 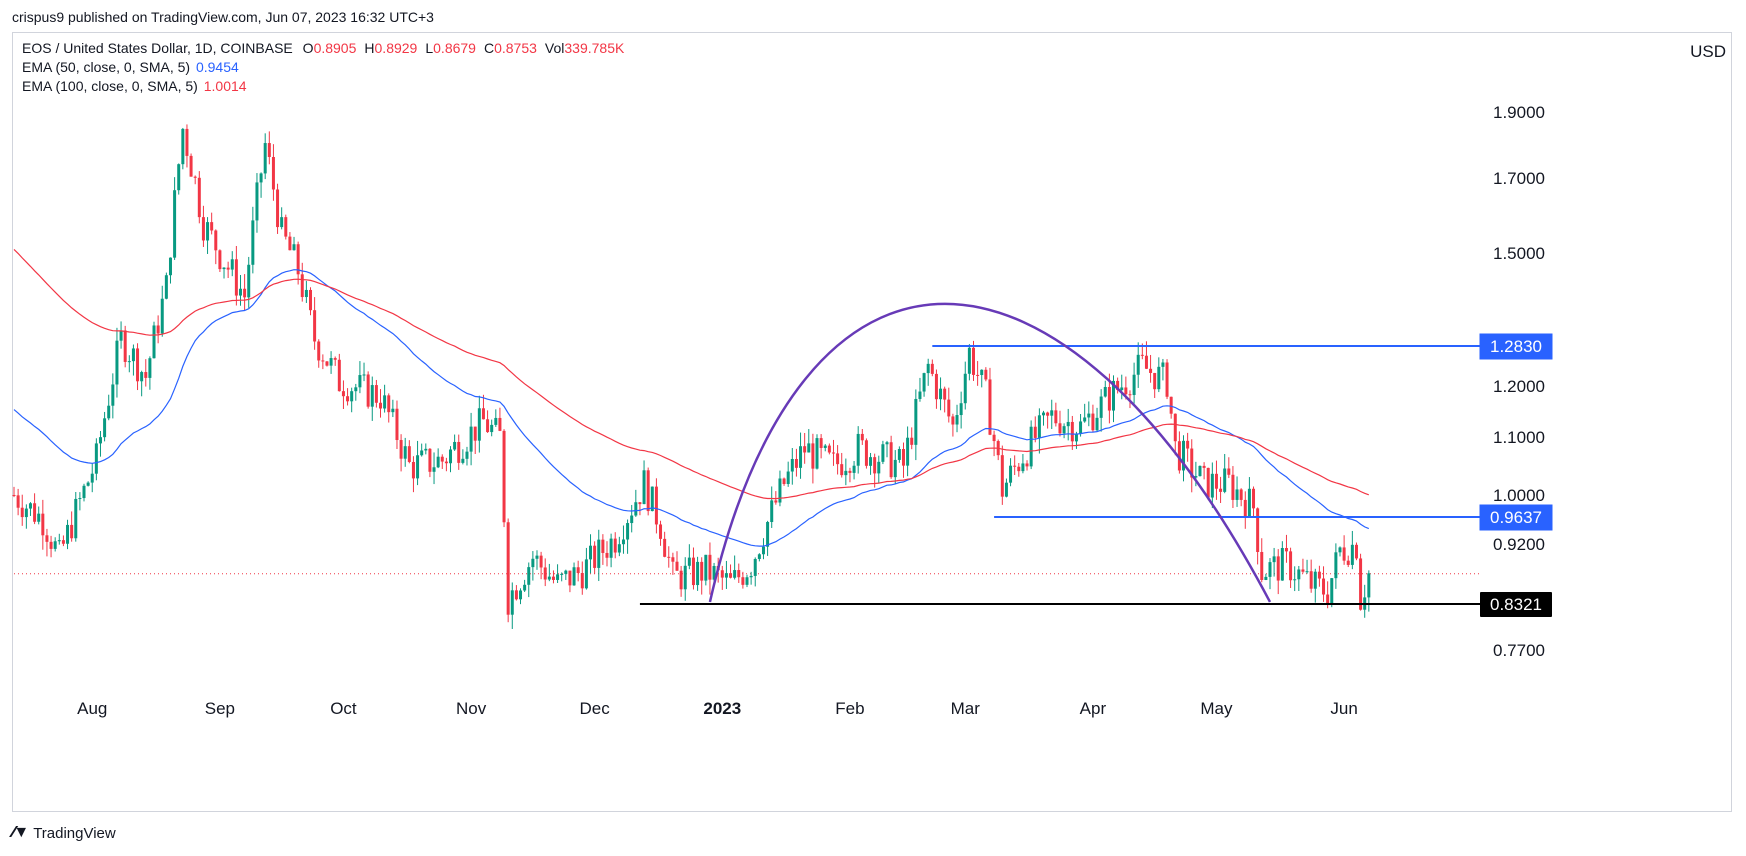 What do you see at coordinates (1519, 178) in the screenshot?
I see `y-tick-label: 1.7000` at bounding box center [1519, 178].